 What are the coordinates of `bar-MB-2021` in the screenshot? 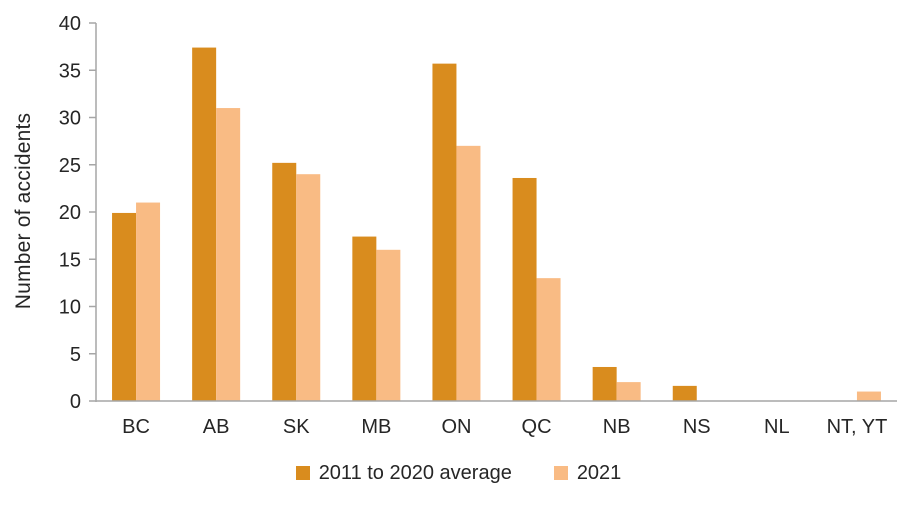 It's located at (388, 325).